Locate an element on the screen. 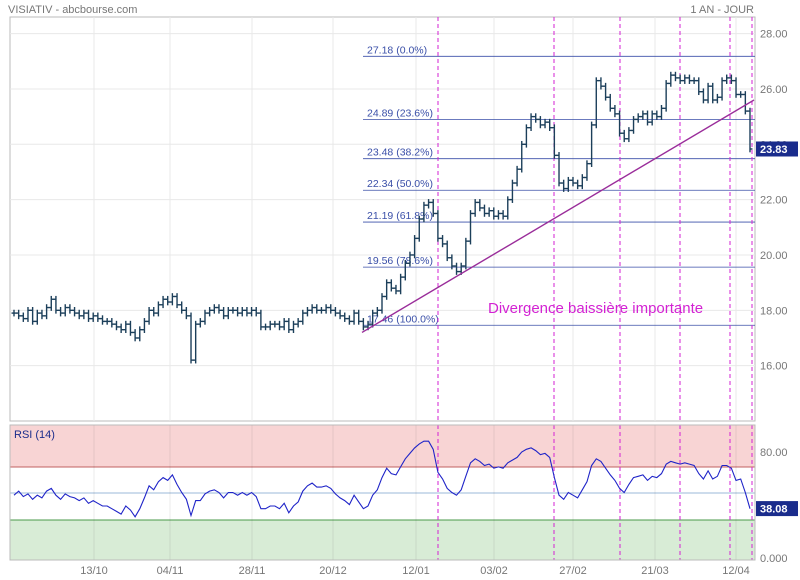 The height and width of the screenshot is (580, 800). rsi-y-tick-label: 0.000 is located at coordinates (774, 559).